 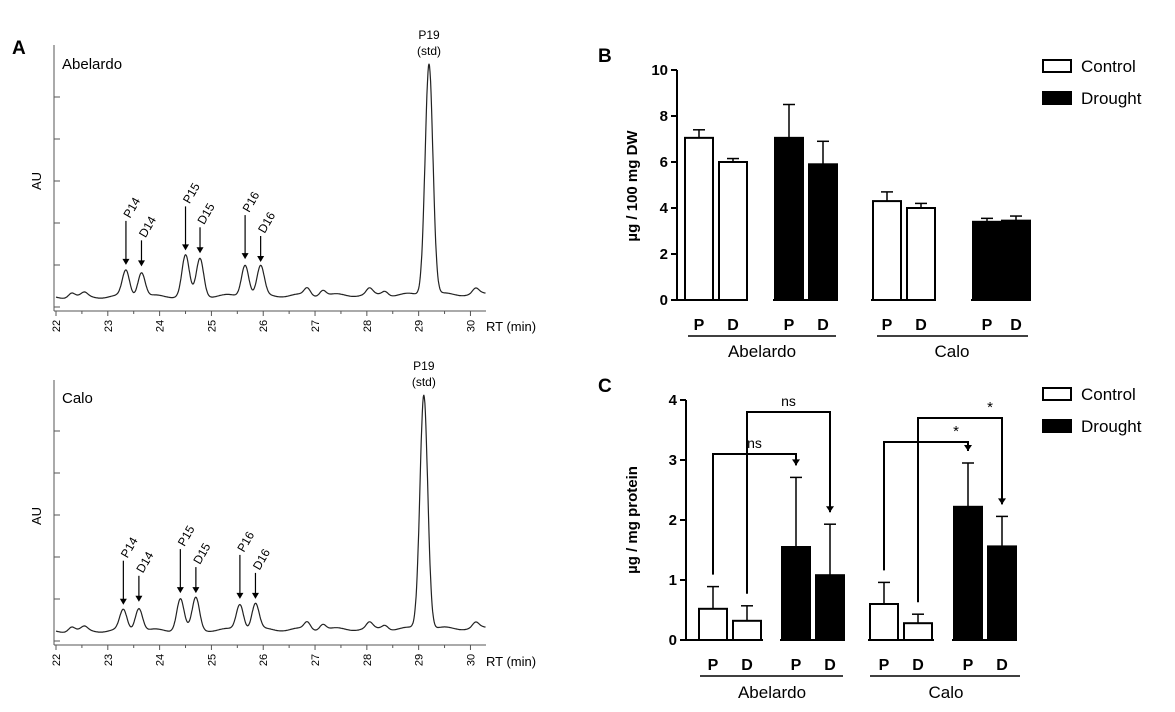 What do you see at coordinates (632, 520) in the screenshot?
I see `y-axis-label: µg / mg protein` at bounding box center [632, 520].